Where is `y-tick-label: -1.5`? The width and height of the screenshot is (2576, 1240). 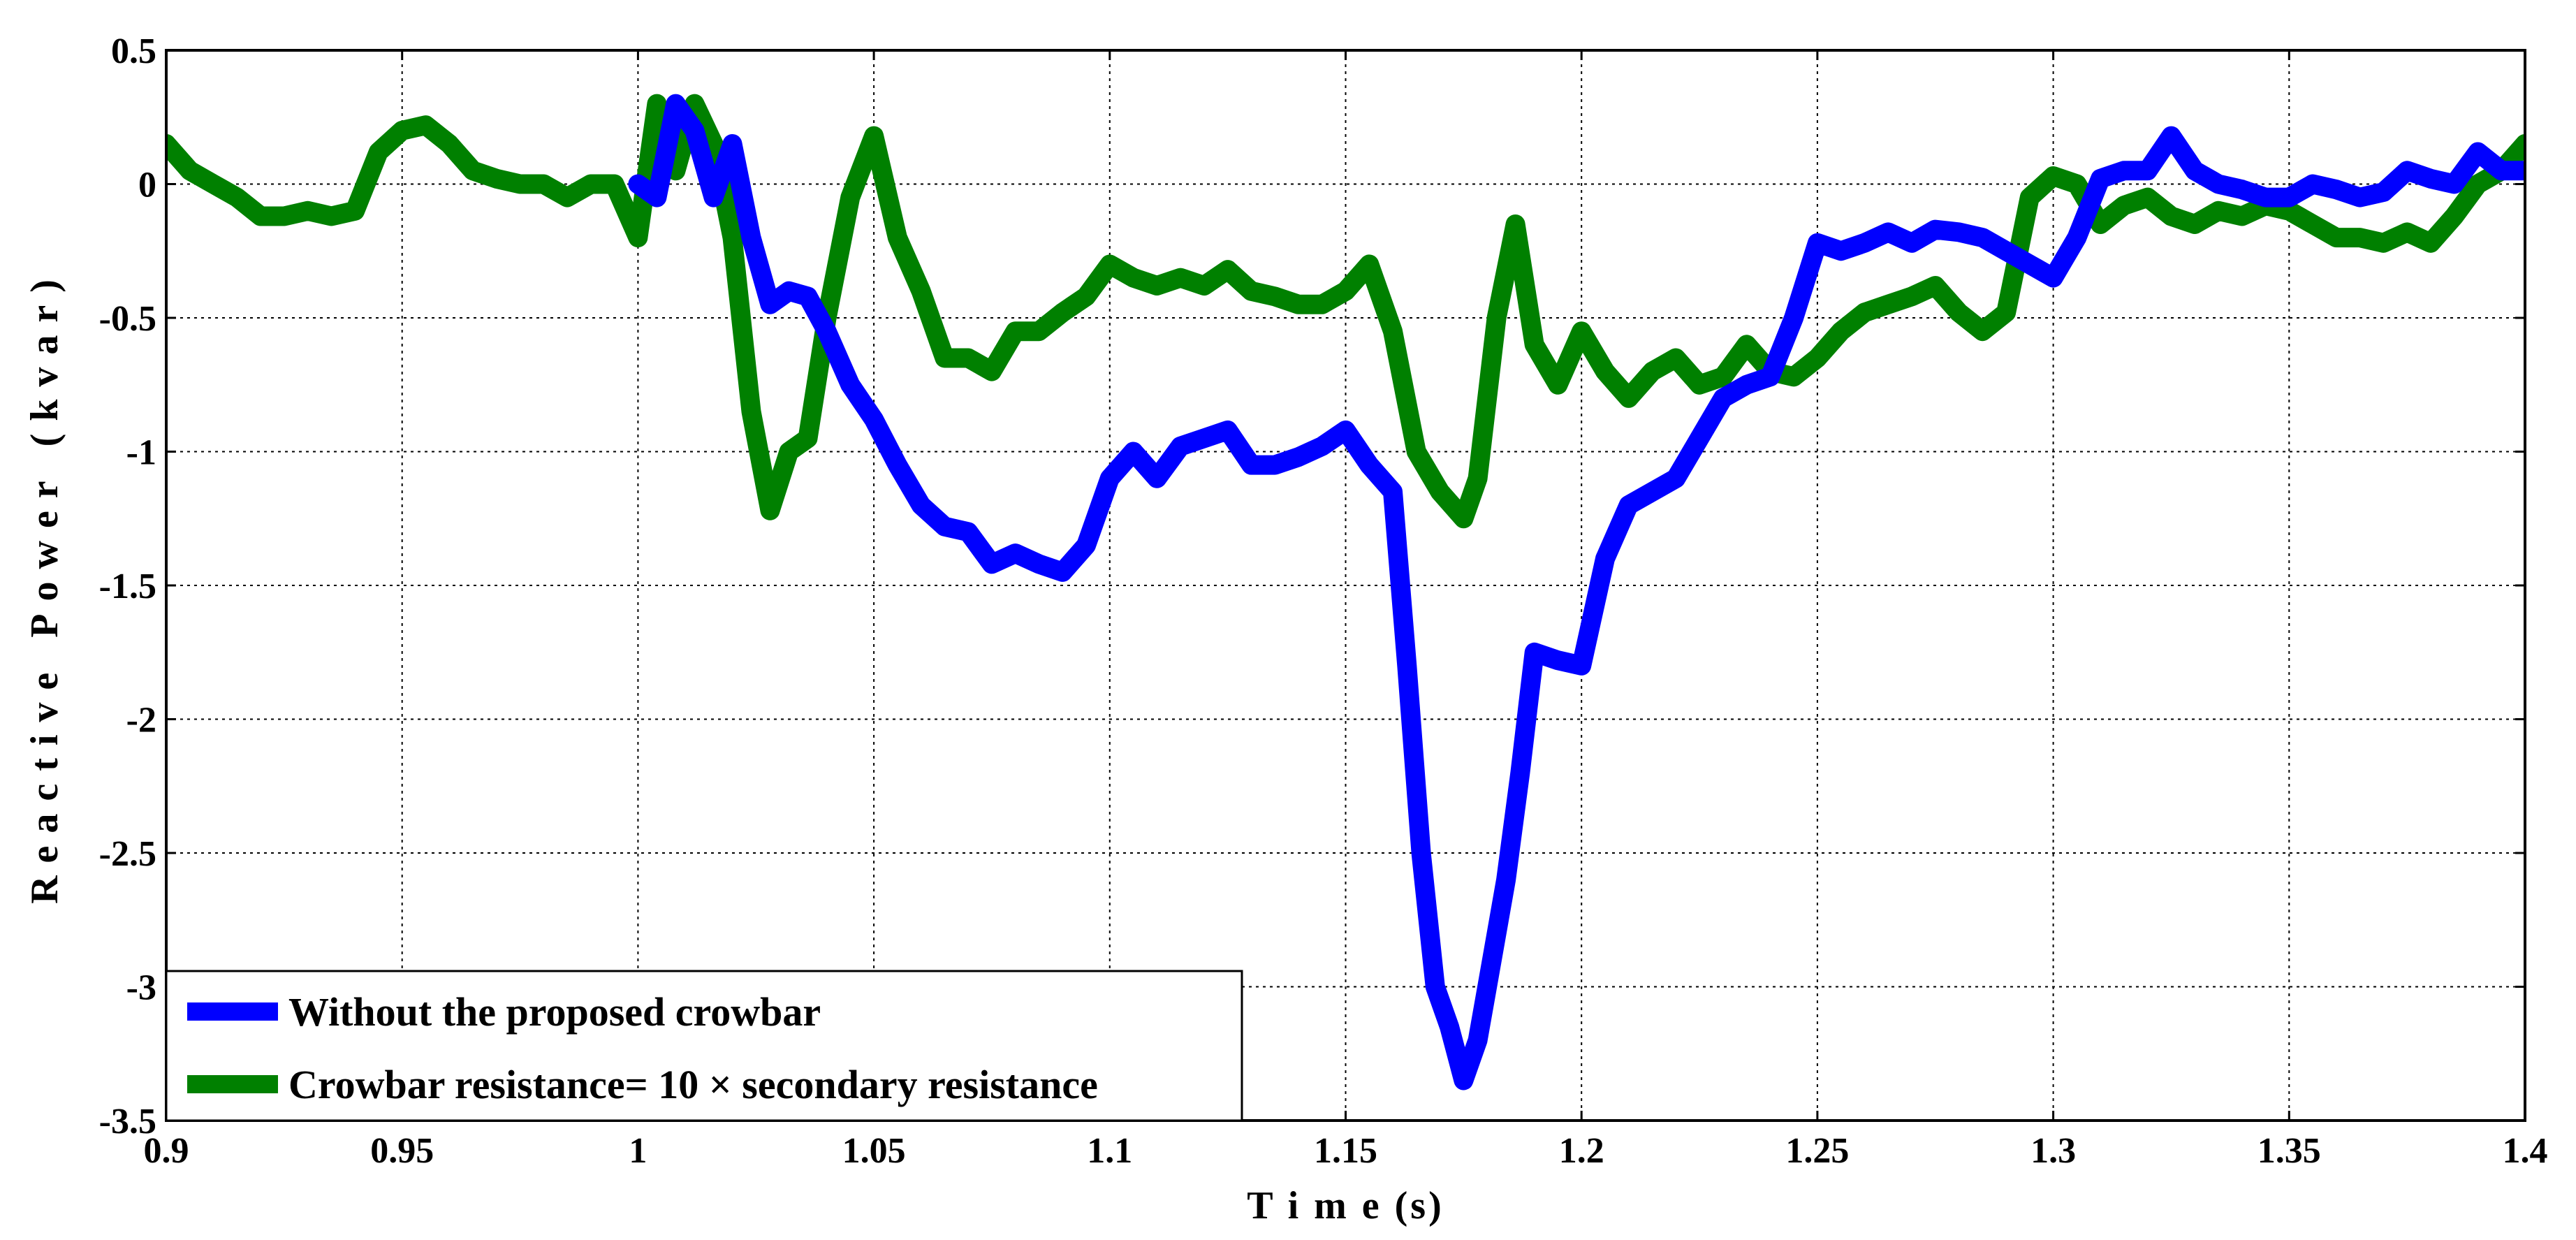
y-tick-label: -1.5 is located at coordinates (127, 586).